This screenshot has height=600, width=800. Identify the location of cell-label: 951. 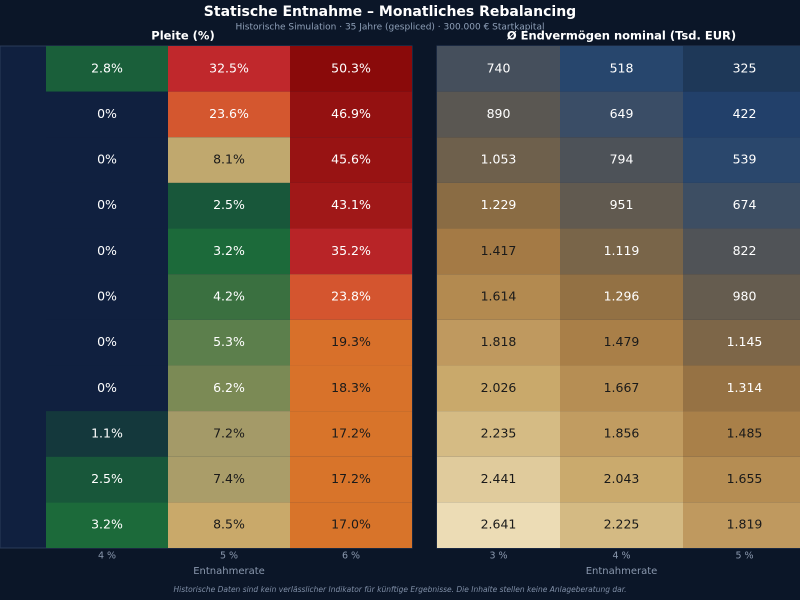
(622, 204).